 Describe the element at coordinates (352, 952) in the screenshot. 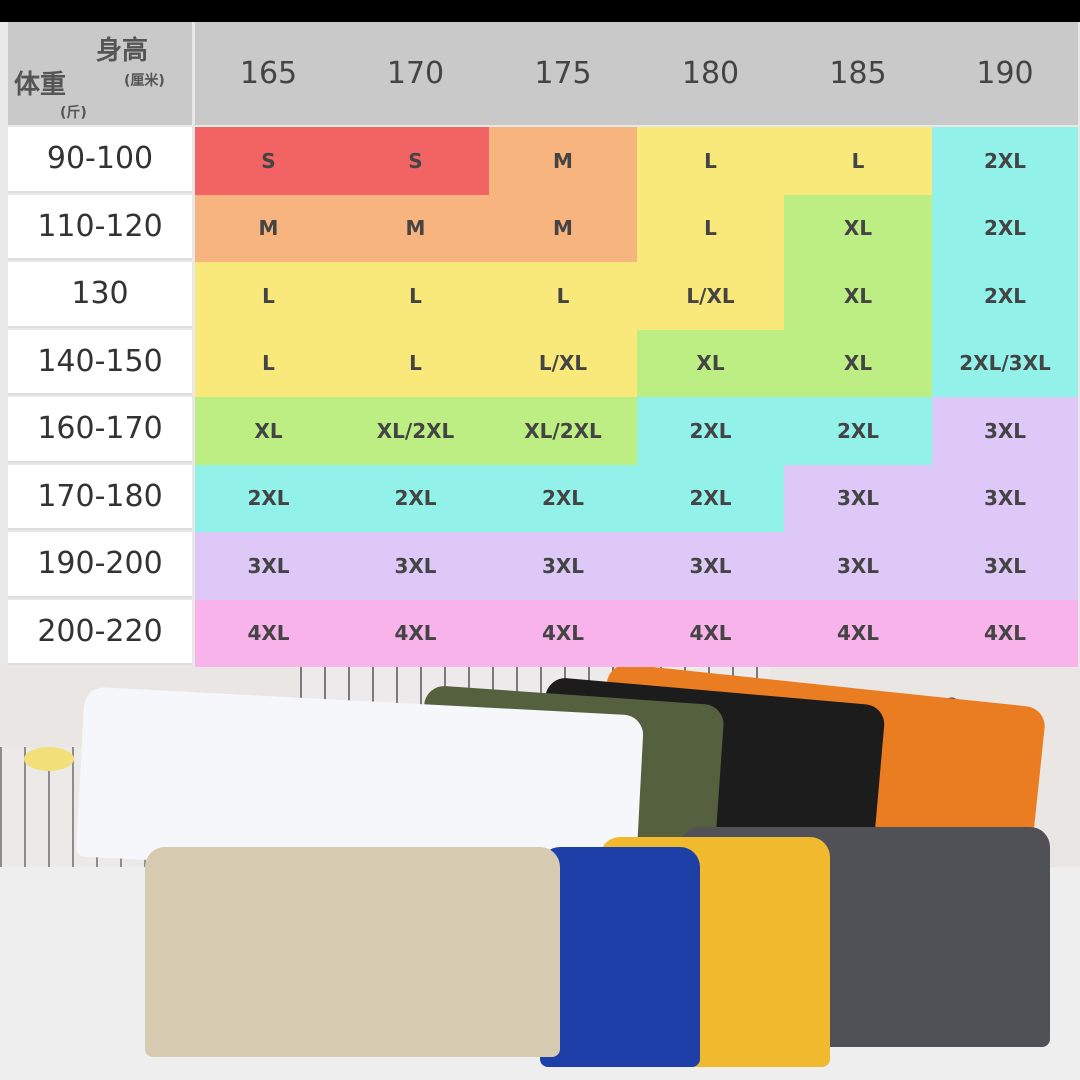

I see `shirt-beige` at that location.